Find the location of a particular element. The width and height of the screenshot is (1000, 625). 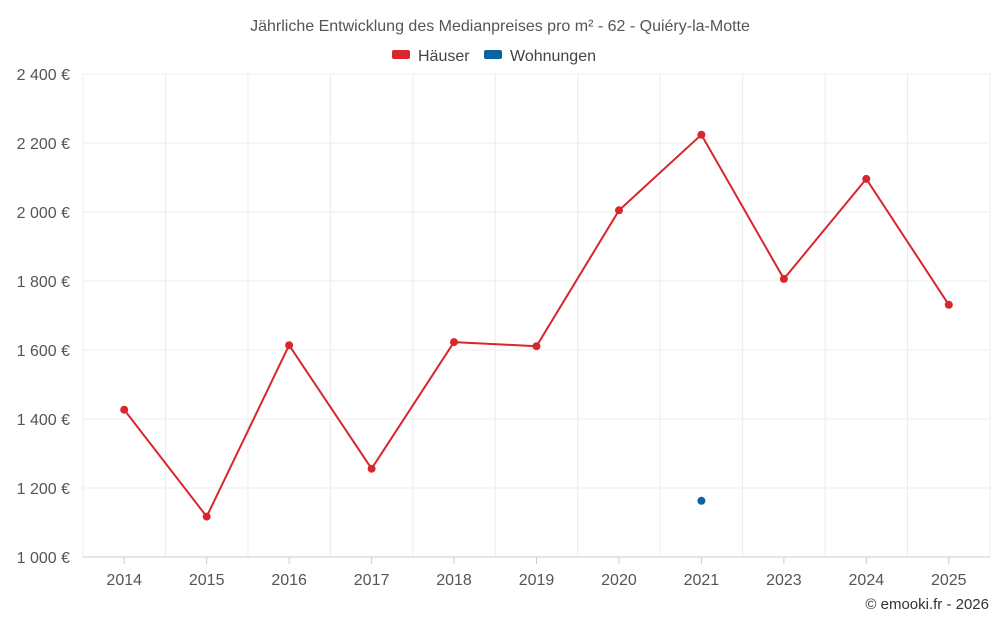

y-tick-label: 1 600 € is located at coordinates (43, 351).